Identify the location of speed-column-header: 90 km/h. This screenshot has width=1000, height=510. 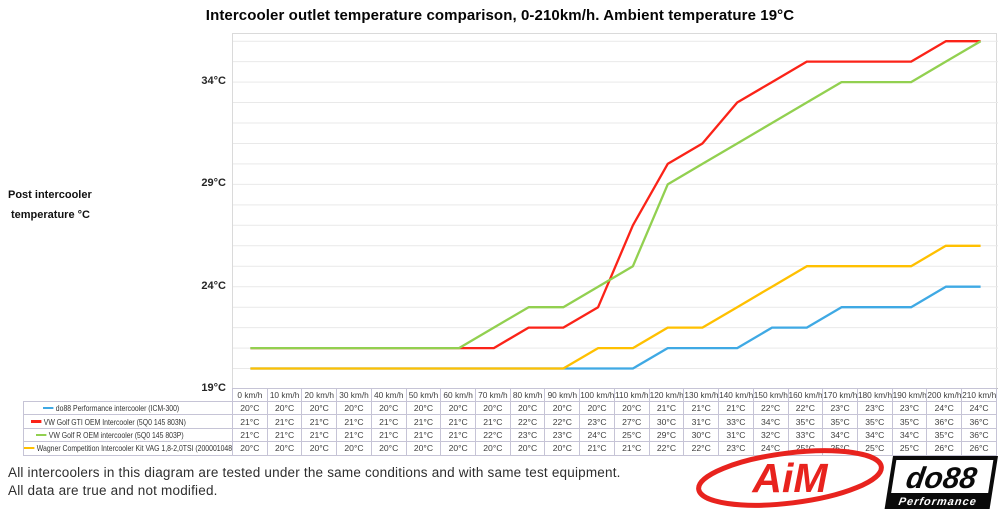
(562, 395).